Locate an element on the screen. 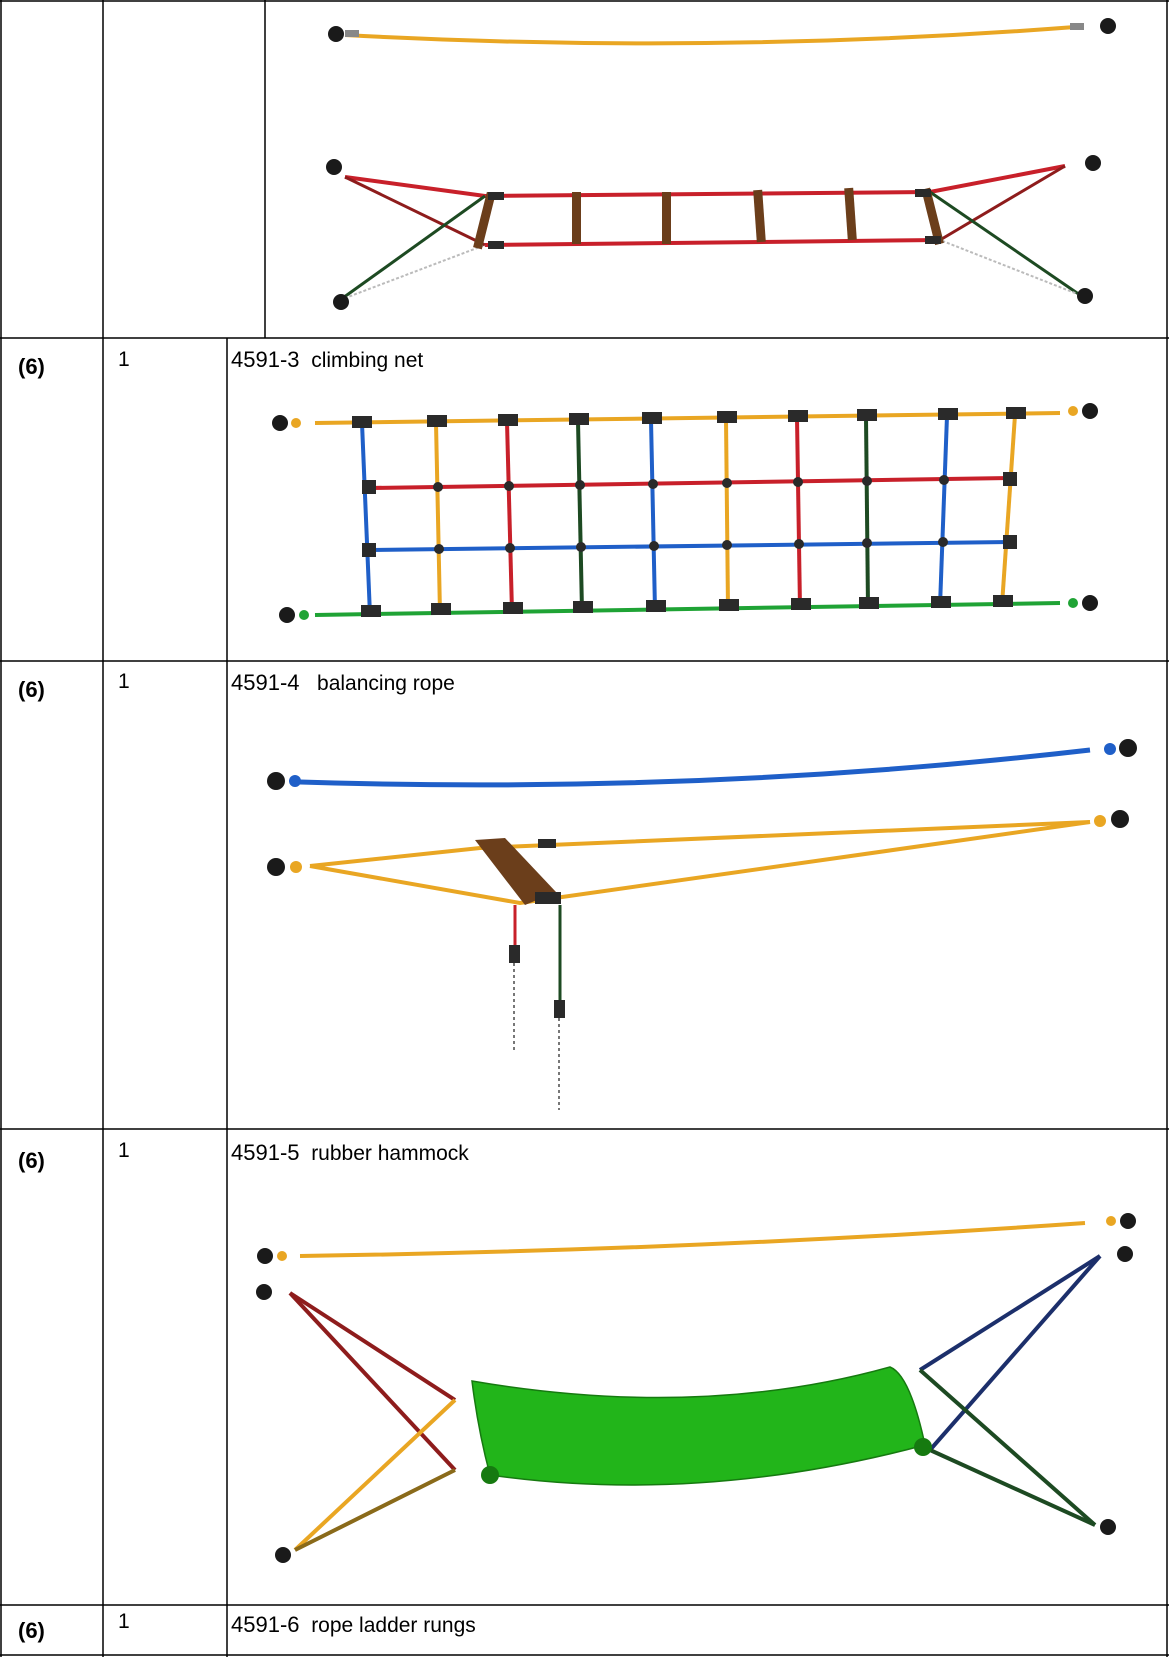 This screenshot has width=1169, height=1657. description-cell: 4591-5 rubber hammock is located at coordinates (350, 1153).